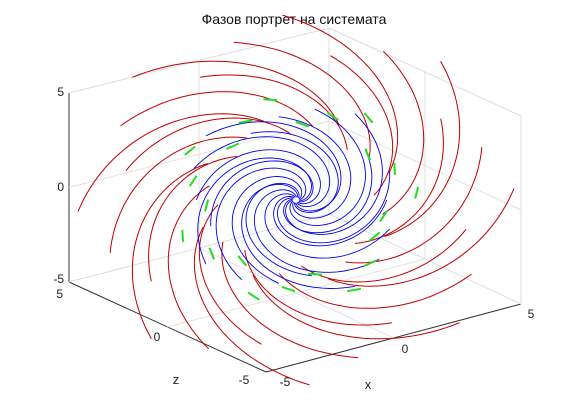 The image size is (570, 413). Describe the element at coordinates (59, 294) in the screenshot. I see `zaxis-floor-tick-5: 5` at that location.